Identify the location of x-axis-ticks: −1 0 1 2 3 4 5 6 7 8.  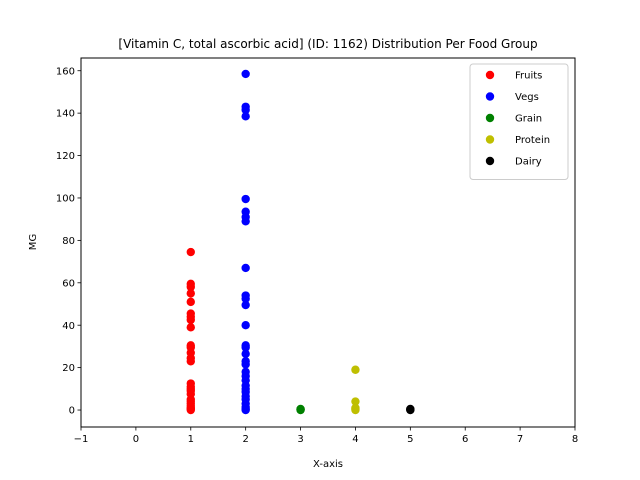
(326, 436).